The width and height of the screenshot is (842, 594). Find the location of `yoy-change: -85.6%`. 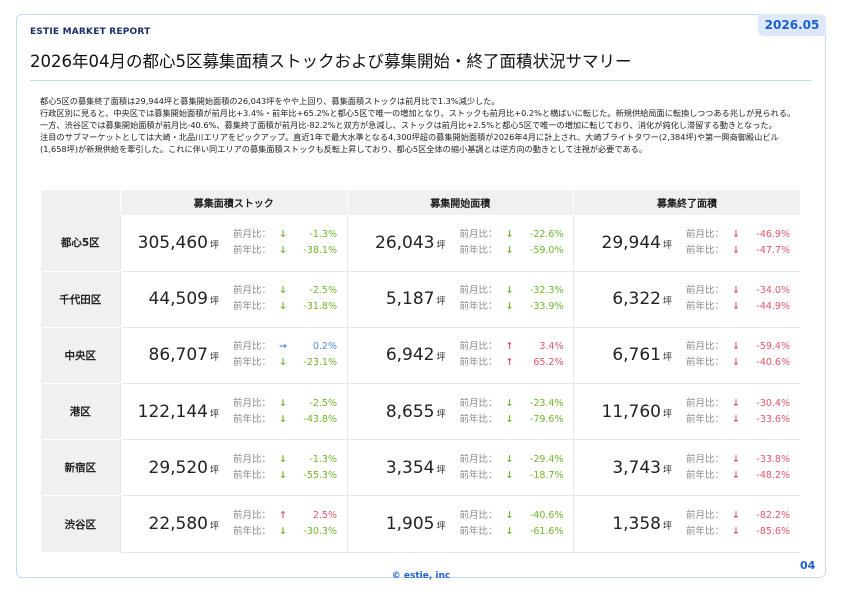

yoy-change: -85.6% is located at coordinates (773, 532).